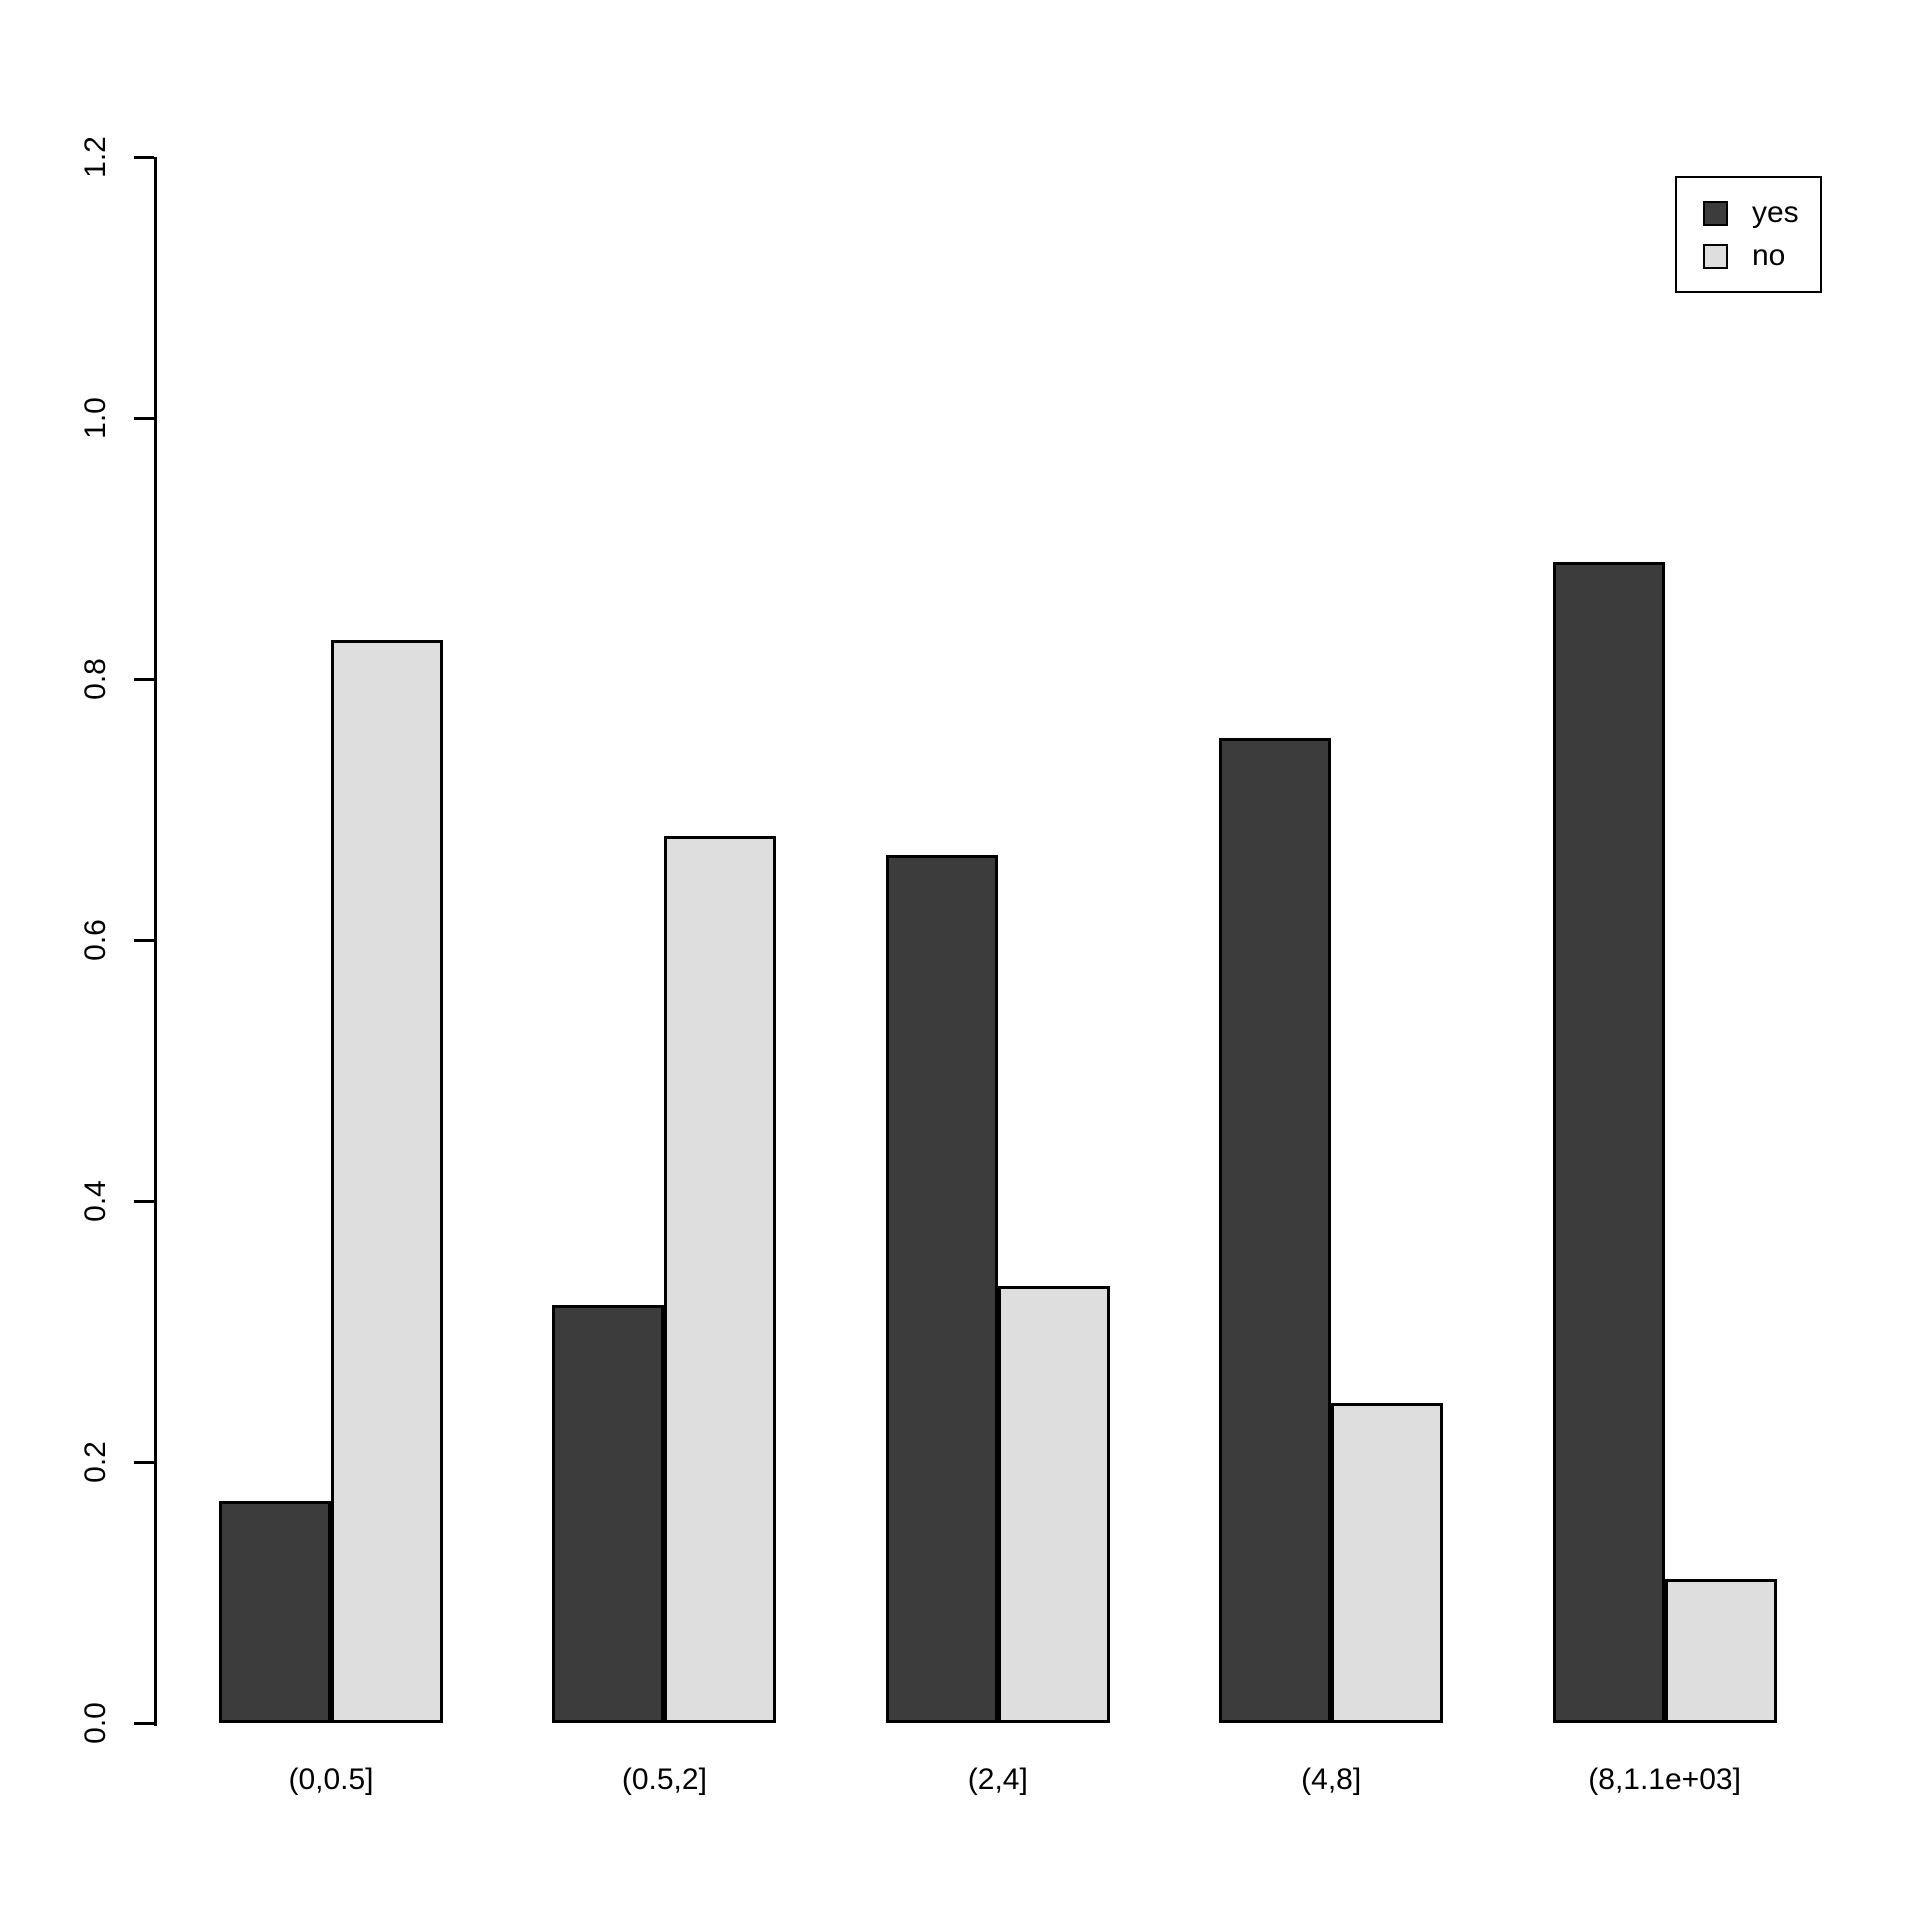 The height and width of the screenshot is (1920, 1920). What do you see at coordinates (1775, 212) in the screenshot?
I see `legend-label-yes: yes` at bounding box center [1775, 212].